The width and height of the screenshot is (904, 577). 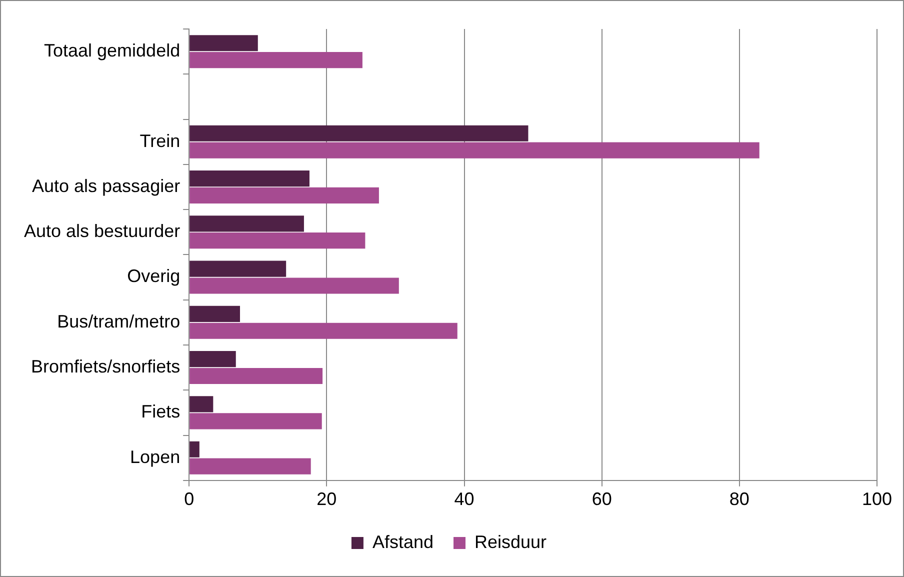 What do you see at coordinates (877, 499) in the screenshot?
I see `x-tick-label: 100` at bounding box center [877, 499].